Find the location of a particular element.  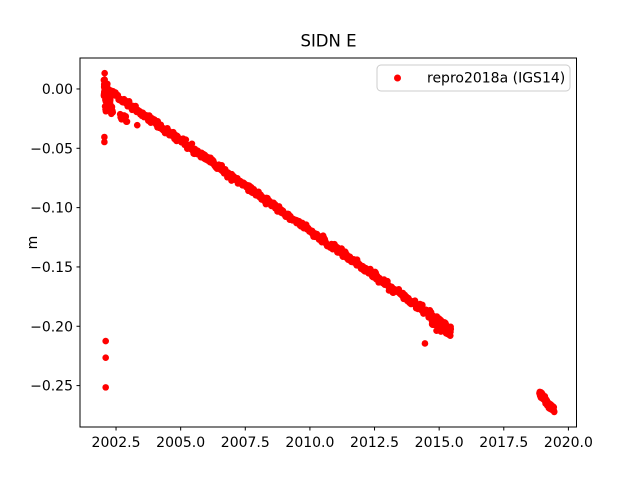

y-tick-label: −0.05 is located at coordinates (51, 149).